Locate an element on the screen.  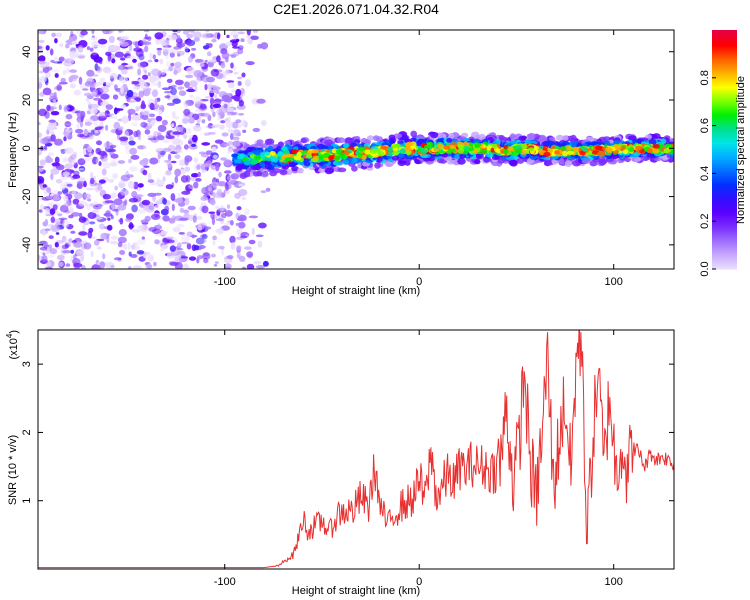
x-tick-label: 0 is located at coordinates (419, 282).